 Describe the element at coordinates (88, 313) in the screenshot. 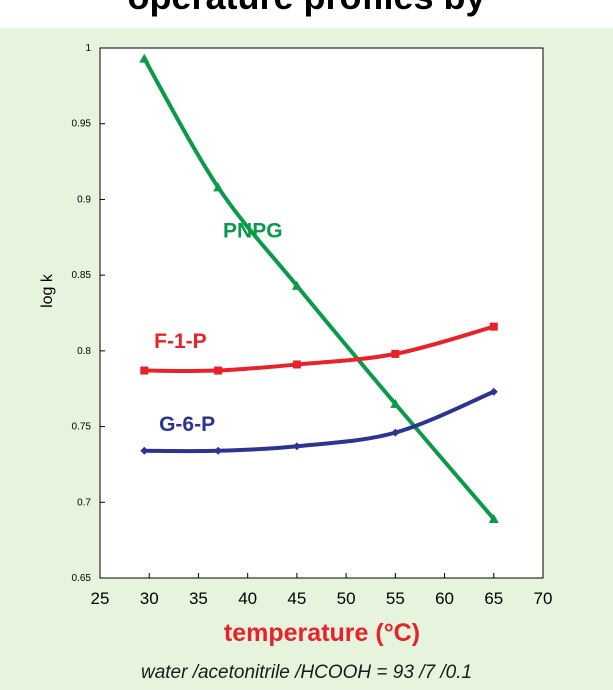

I see `y-axis-ticks: 0.65 0.7 0.75 0.8 0.85 0.9 0.95 1` at that location.